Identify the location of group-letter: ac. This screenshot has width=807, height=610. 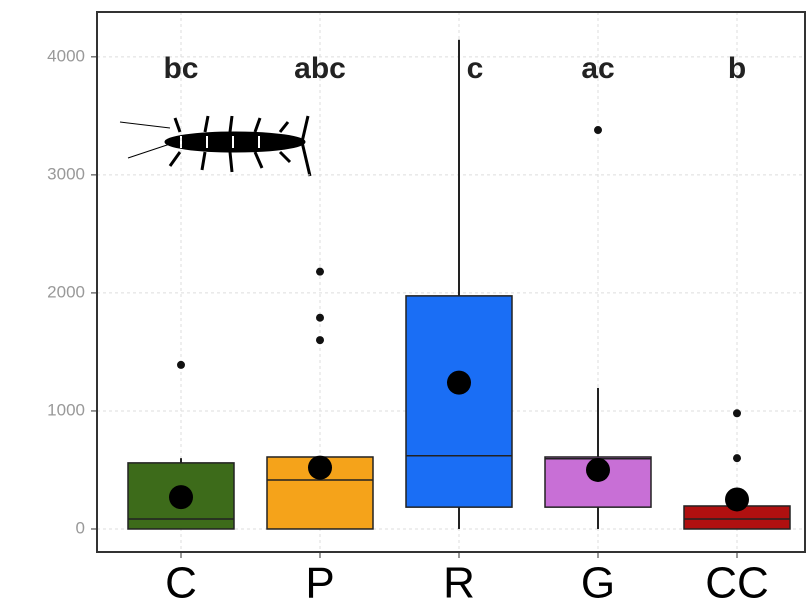
(597, 68).